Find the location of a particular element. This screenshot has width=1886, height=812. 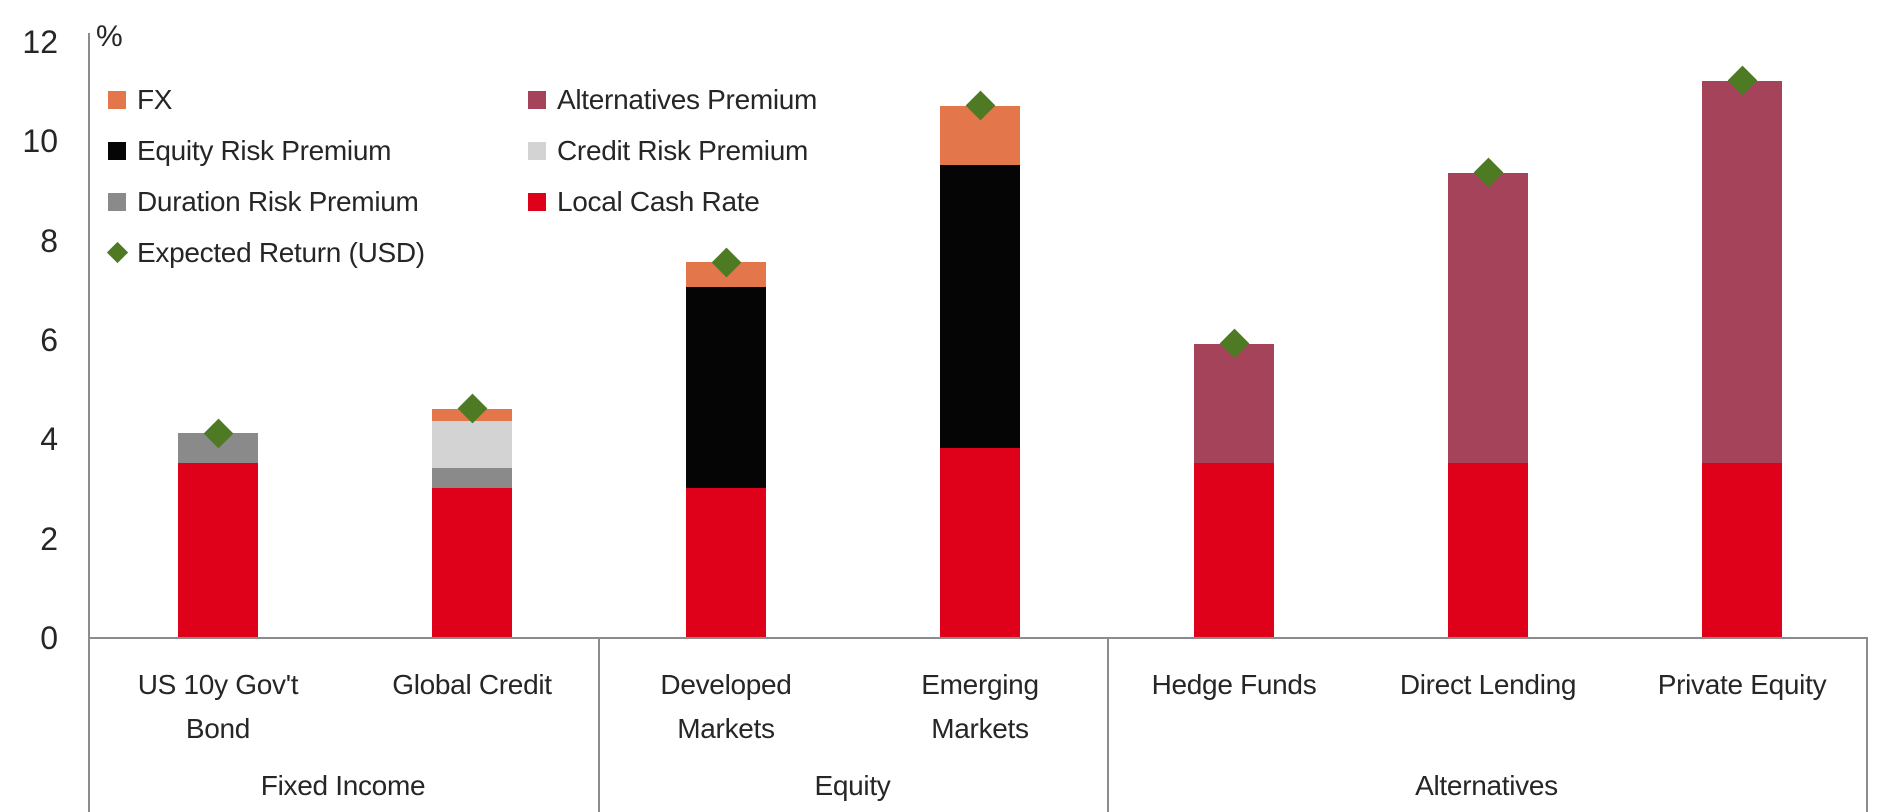

bar-segment-hedge-funds-alternatives-premium is located at coordinates (1234, 403).